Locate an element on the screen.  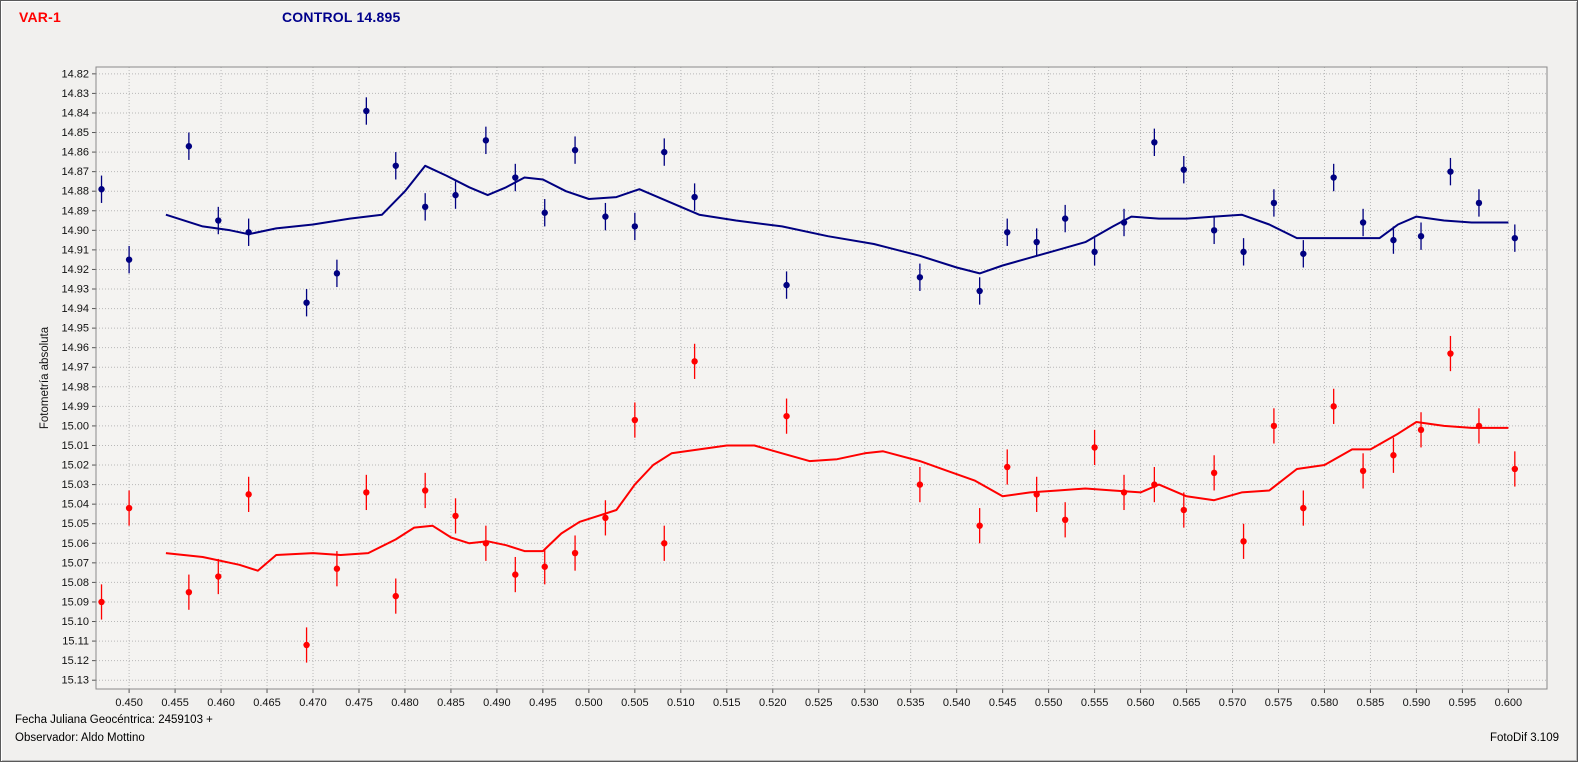
x-tick-label: 0.590 is located at coordinates (1417, 703).